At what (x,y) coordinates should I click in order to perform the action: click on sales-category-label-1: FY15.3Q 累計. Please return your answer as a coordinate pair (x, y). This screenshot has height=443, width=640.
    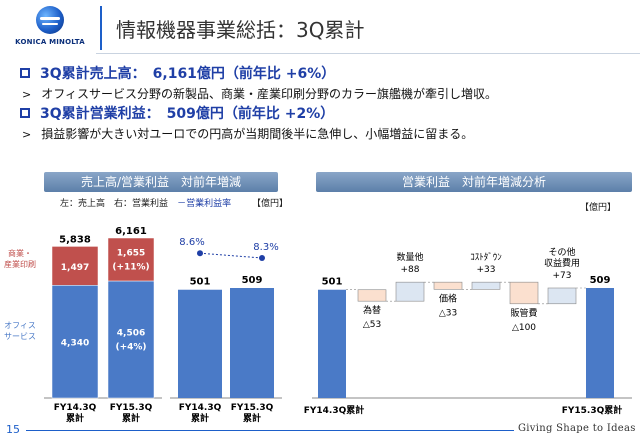
    Looking at the image, I should click on (131, 413).